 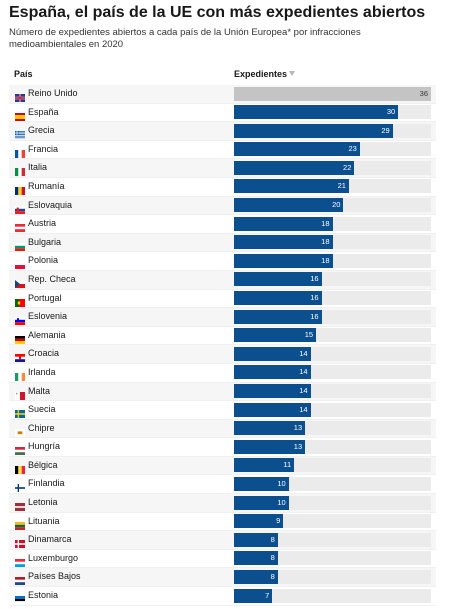 What do you see at coordinates (222, 466) in the screenshot?
I see `table-row: Bélgica 11` at bounding box center [222, 466].